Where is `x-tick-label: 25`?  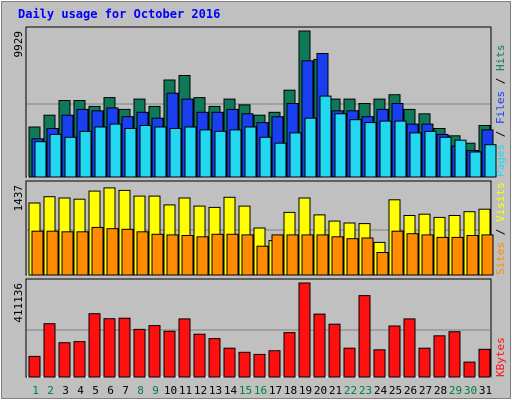 x-tick-label: 25 is located at coordinates (395, 390).